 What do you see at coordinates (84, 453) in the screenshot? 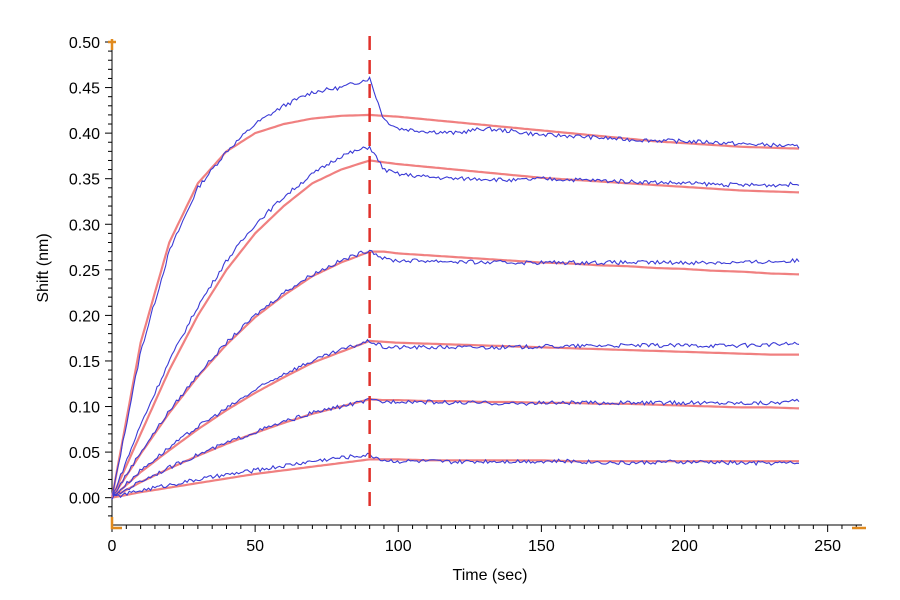
I see `y-tick-label: 0.05` at bounding box center [84, 453].